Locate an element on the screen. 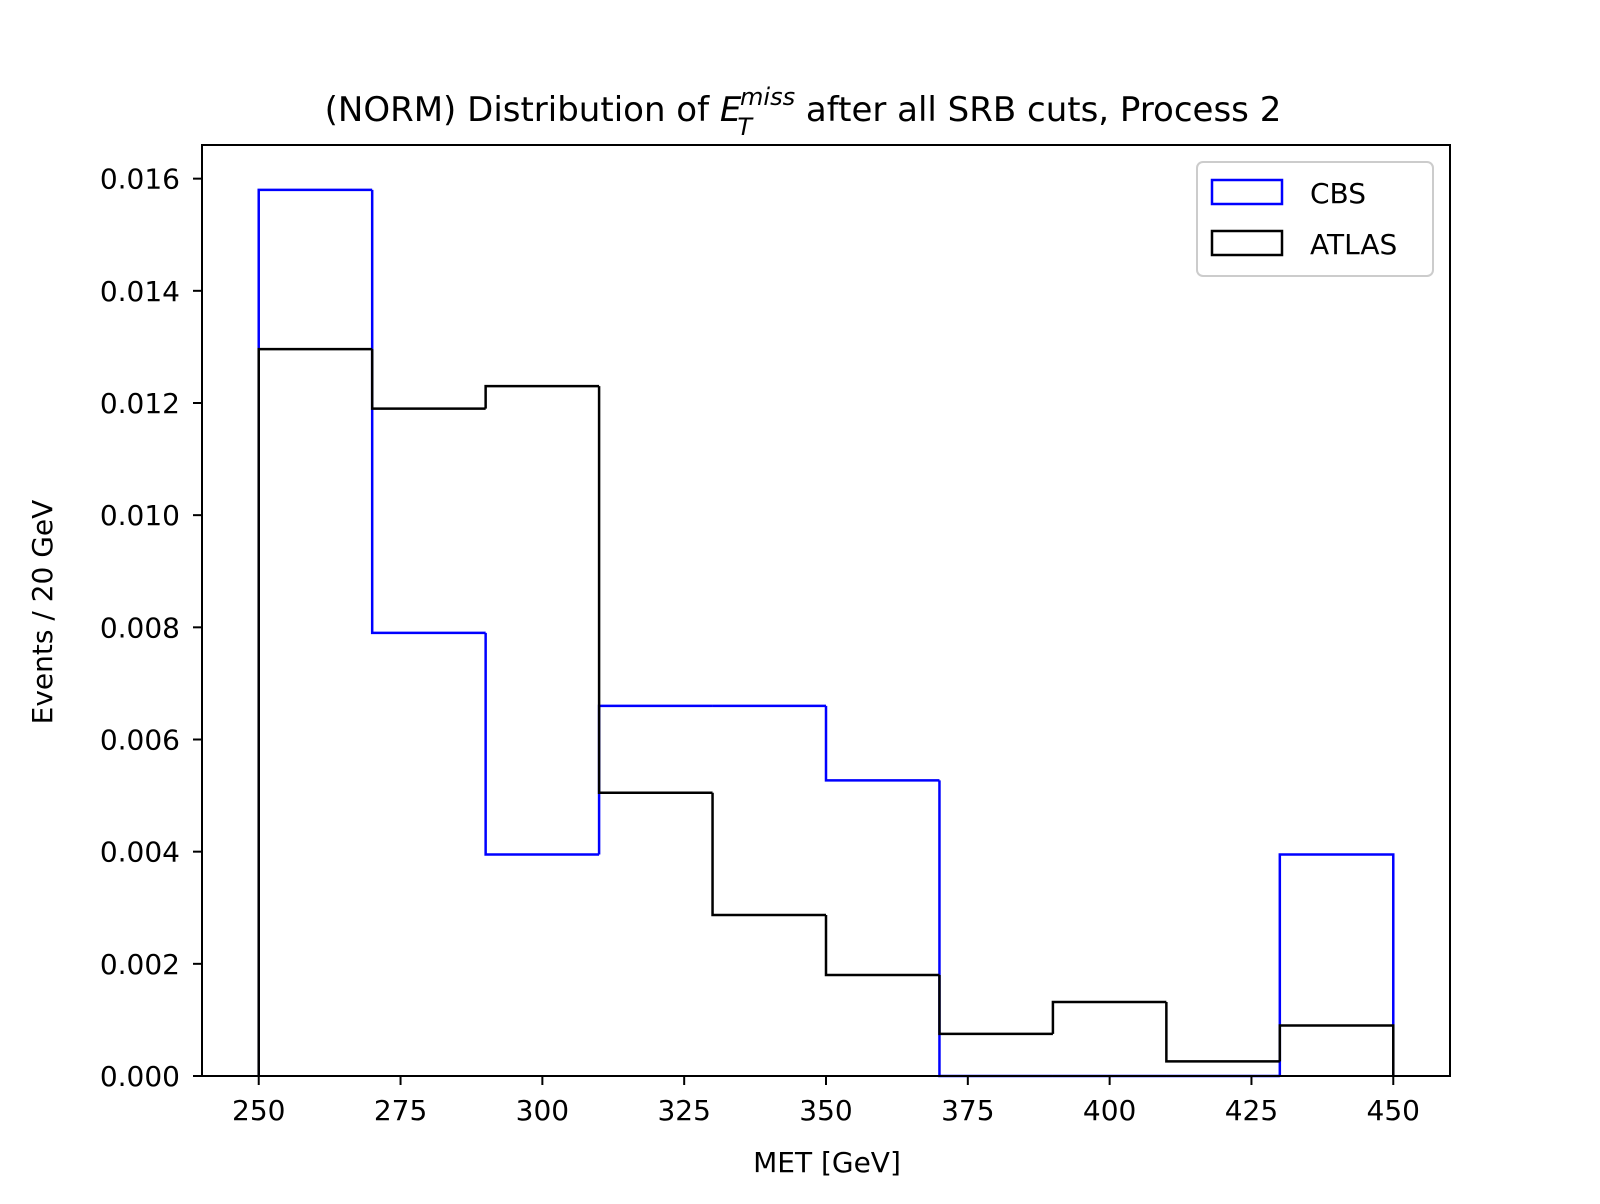 The height and width of the screenshot is (1204, 1600). chart-title-symbol: E is located at coordinates (731, 110).